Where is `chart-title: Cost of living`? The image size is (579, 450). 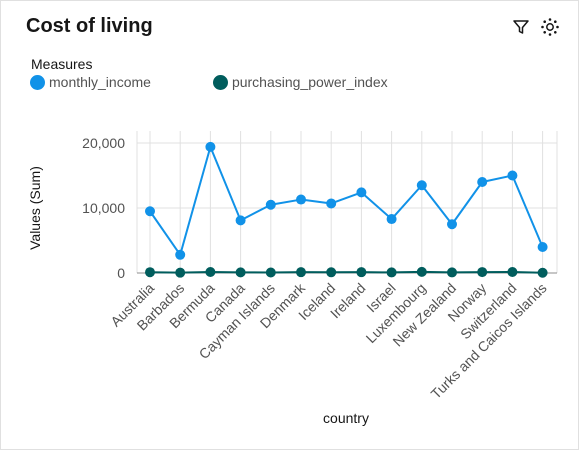 chart-title: Cost of living is located at coordinates (89, 26).